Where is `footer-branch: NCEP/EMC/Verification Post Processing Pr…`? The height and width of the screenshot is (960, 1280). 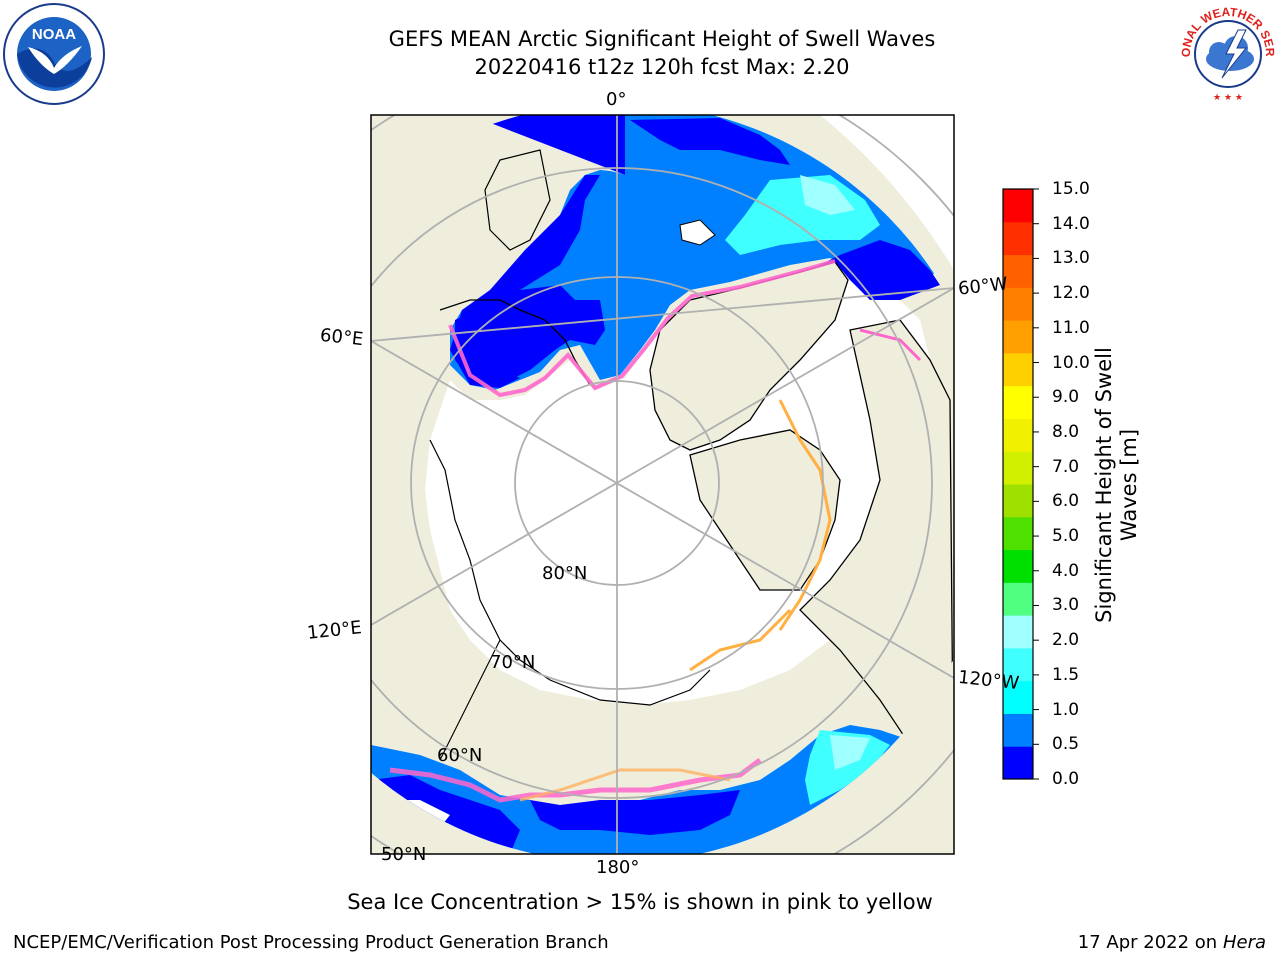 footer-branch: NCEP/EMC/Verification Post Processing Pr… is located at coordinates (311, 942).